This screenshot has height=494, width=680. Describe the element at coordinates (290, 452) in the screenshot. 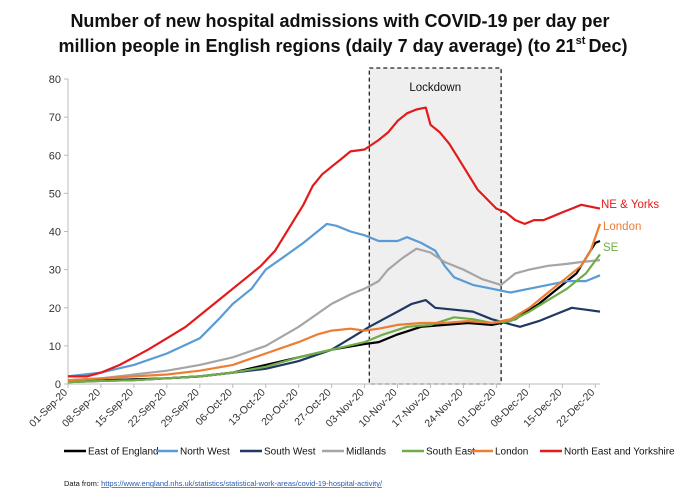

I see `legend-label-south-west: South West` at that location.